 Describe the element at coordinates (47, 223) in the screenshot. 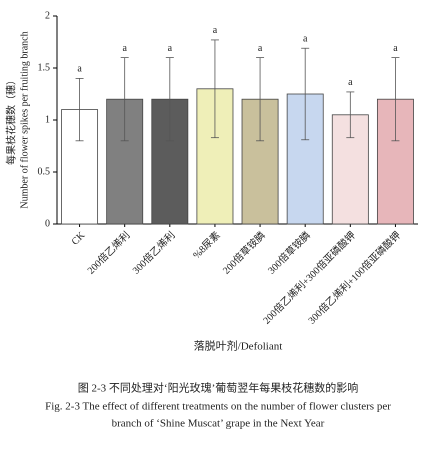

I see `y-tick-label: 0` at that location.